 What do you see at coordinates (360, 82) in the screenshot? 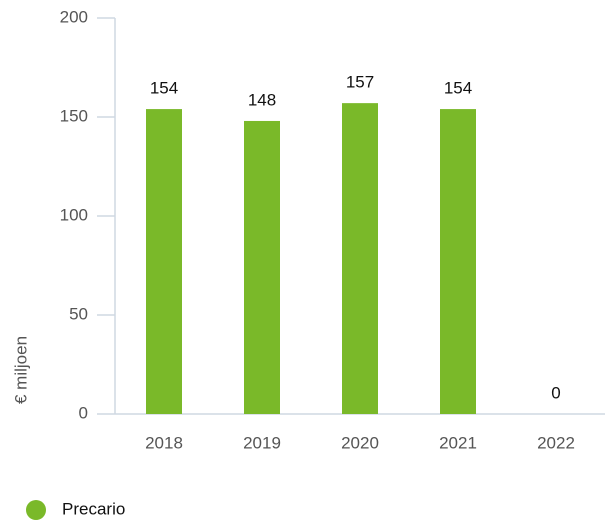
I see `data-label: 157` at bounding box center [360, 82].